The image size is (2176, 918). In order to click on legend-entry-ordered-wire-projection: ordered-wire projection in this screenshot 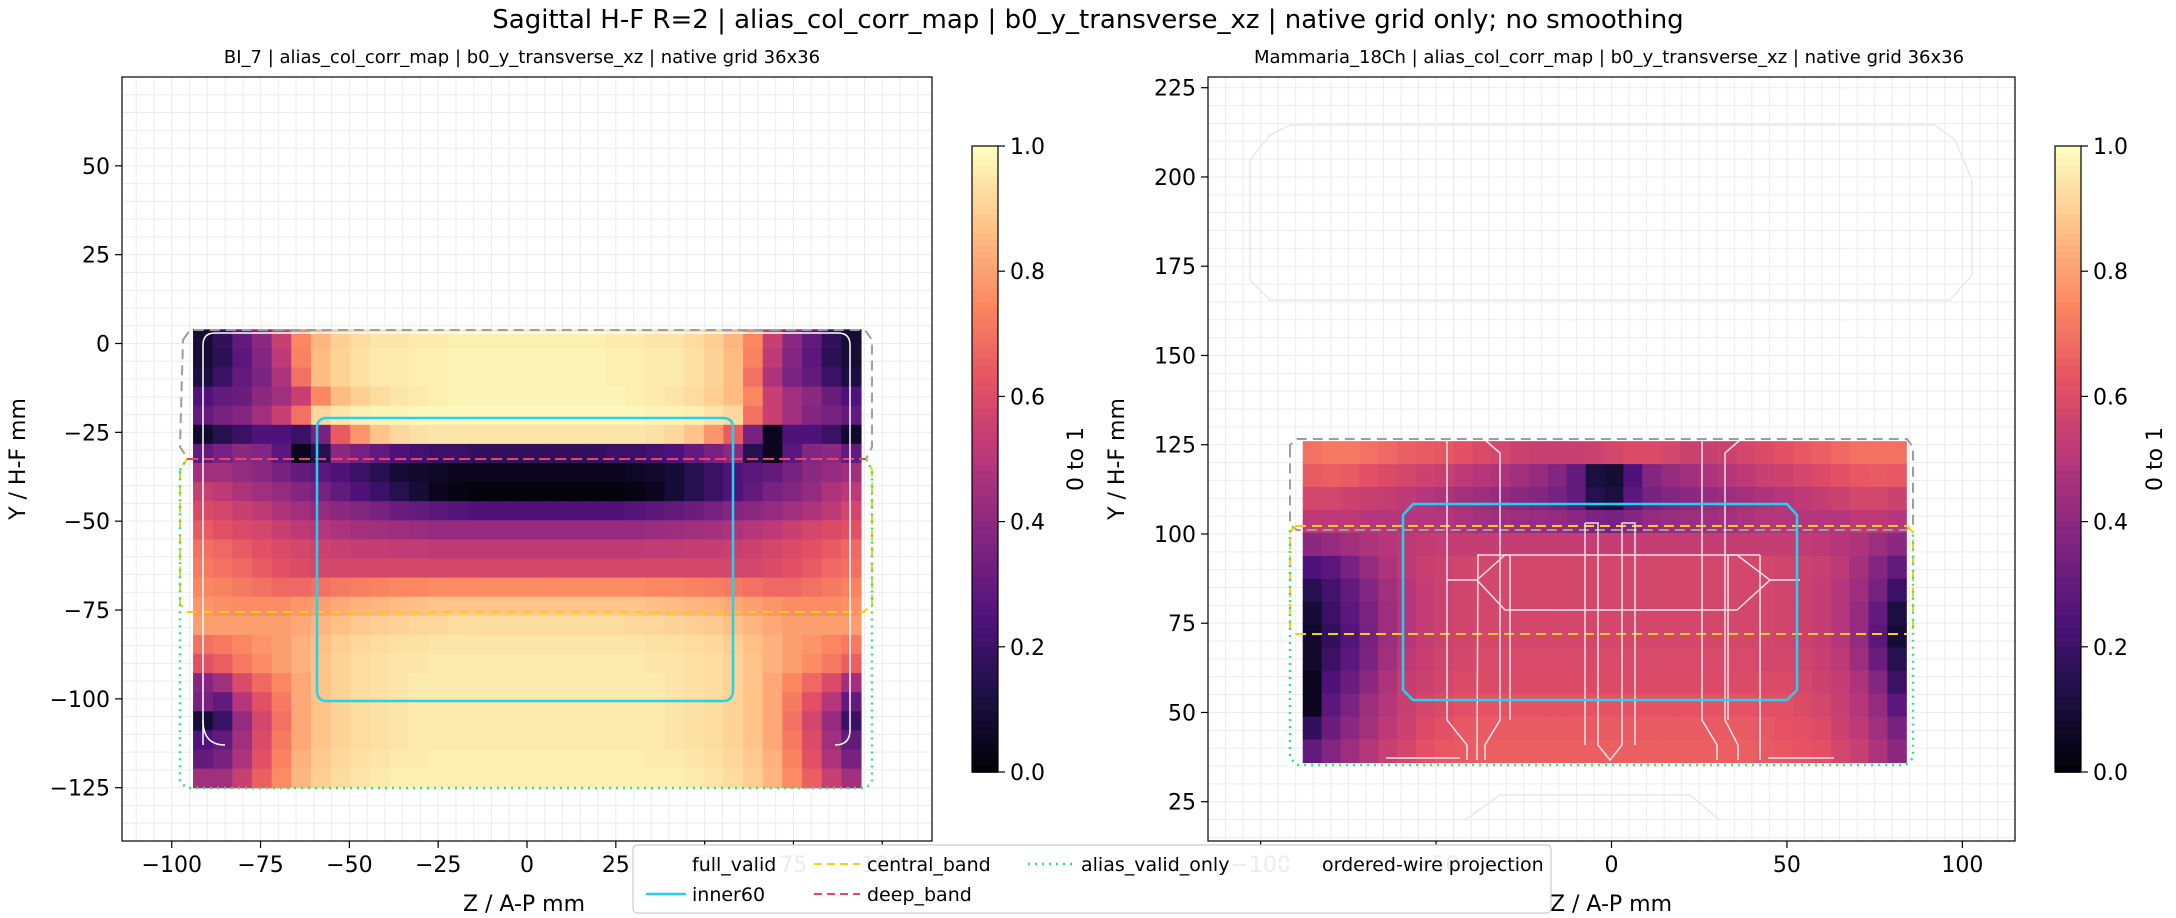, I will do `click(1410, 865)`.